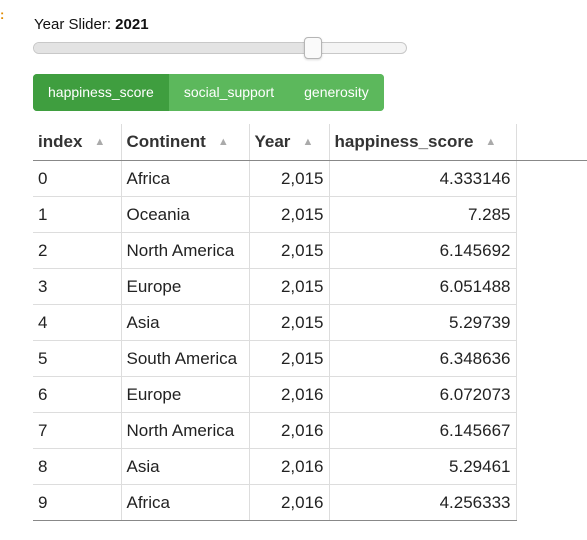 The image size is (587, 540). Describe the element at coordinates (423, 430) in the screenshot. I see `cell-score: 6.145667` at that location.